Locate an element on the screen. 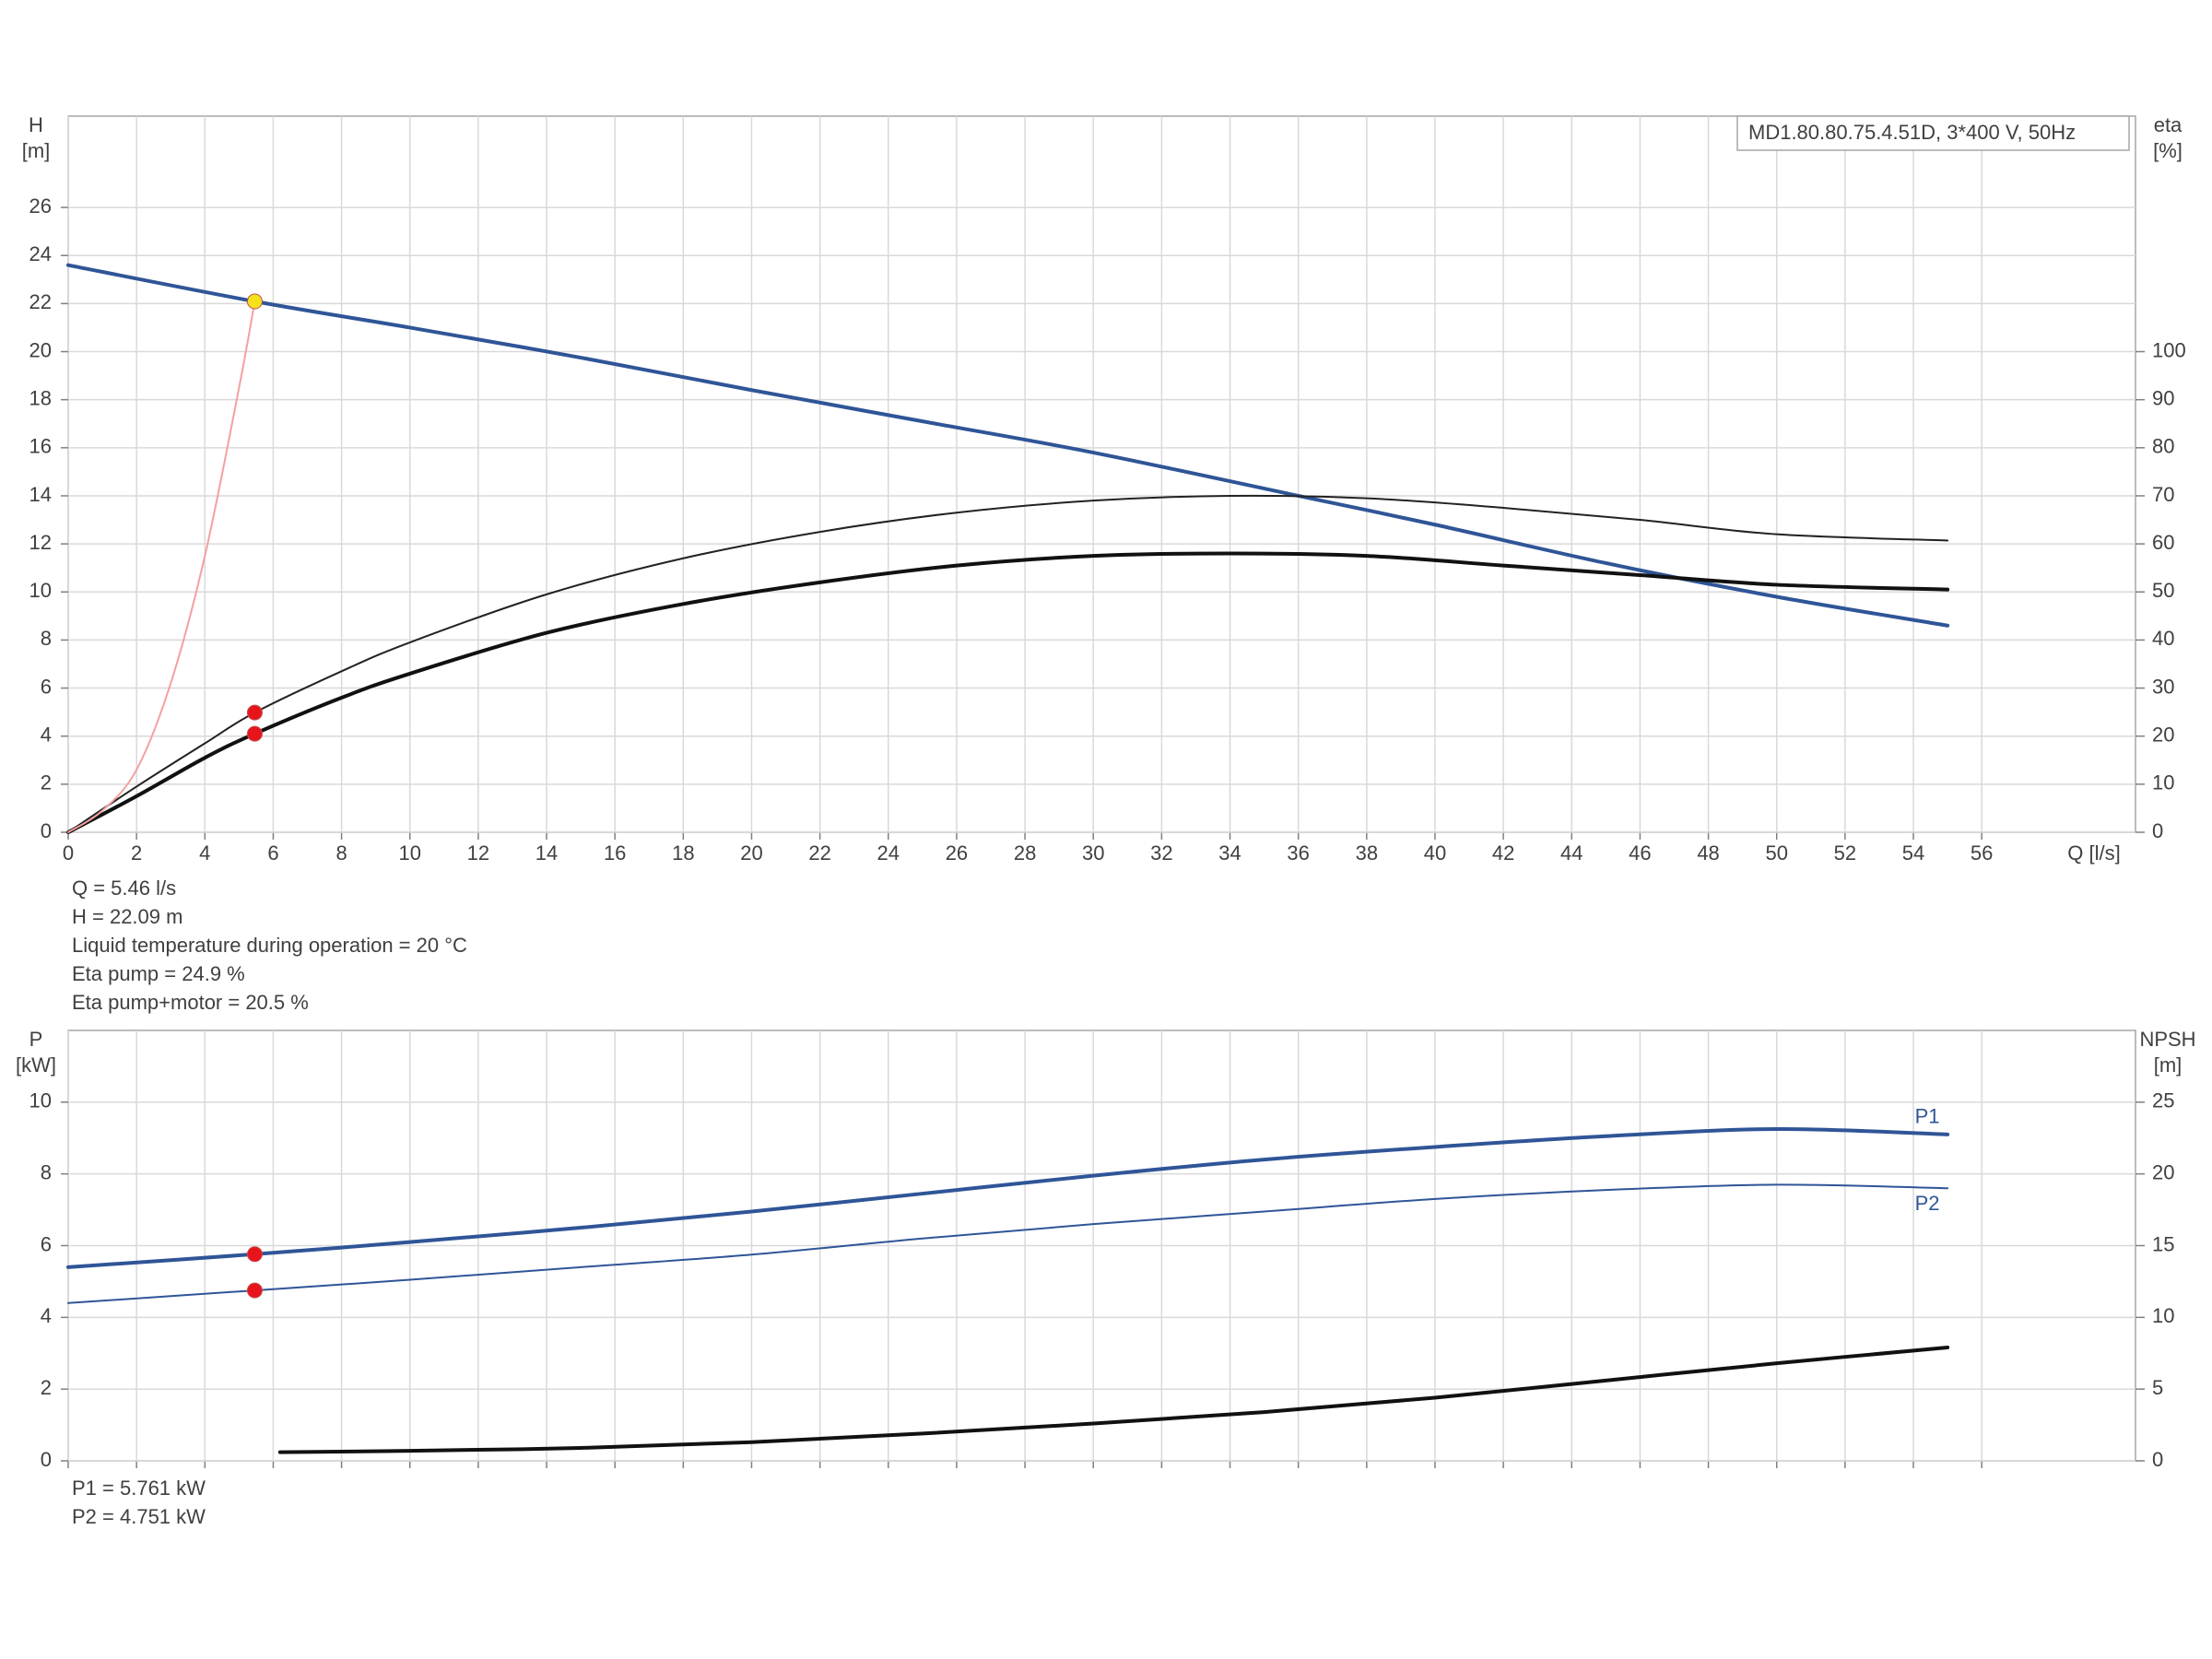 The width and height of the screenshot is (2212, 1659). x-tick-label: 2 is located at coordinates (136, 853).